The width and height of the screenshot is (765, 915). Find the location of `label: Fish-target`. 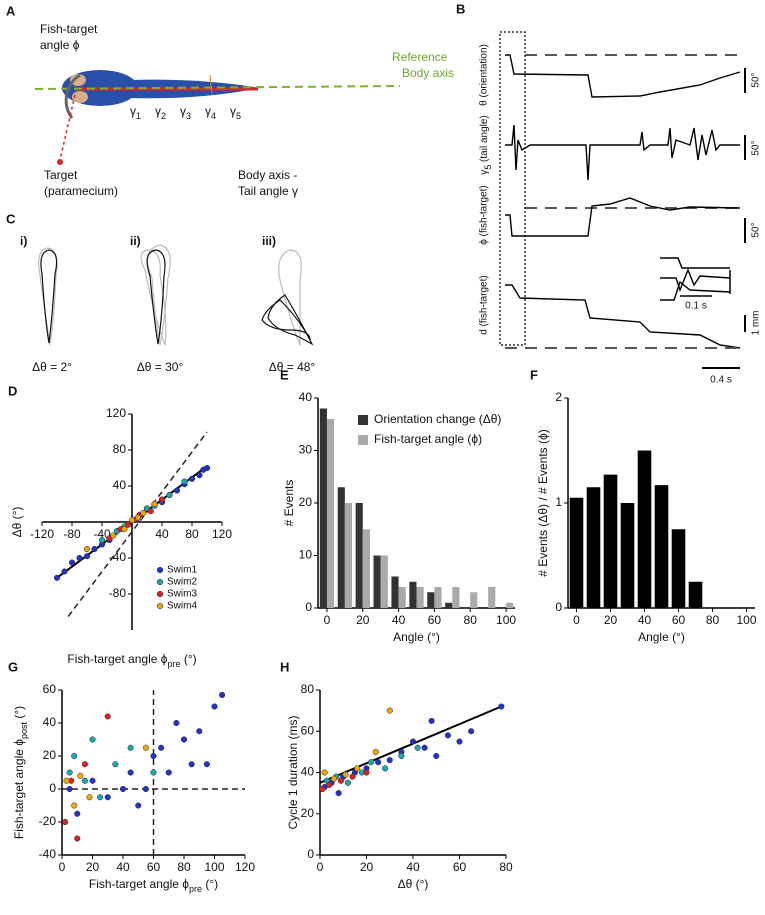

label: Fish-target is located at coordinates (69, 29).